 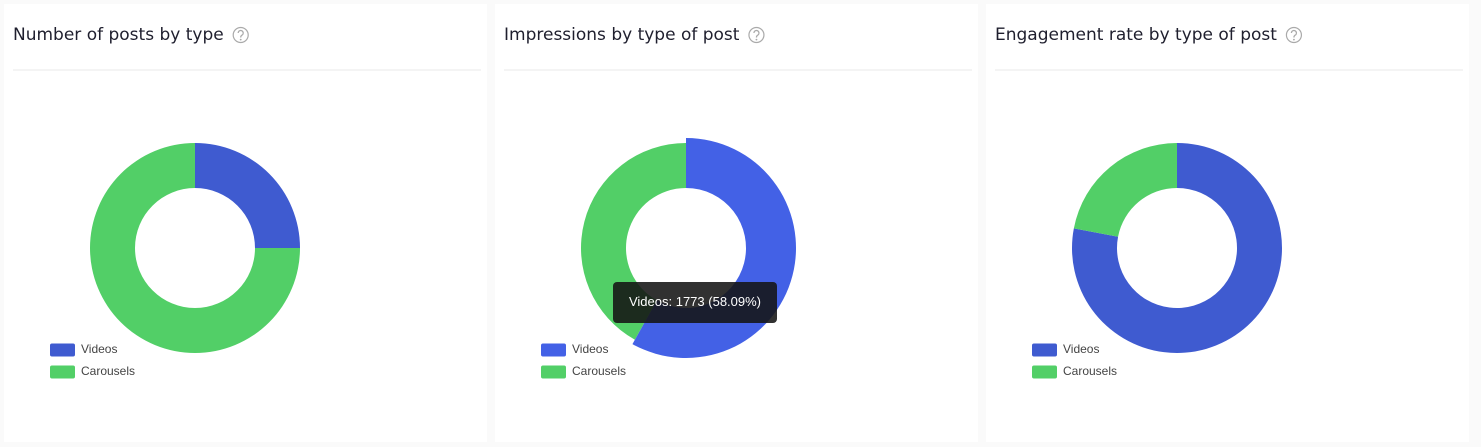 I want to click on tooltip-box, so click(x=695, y=302).